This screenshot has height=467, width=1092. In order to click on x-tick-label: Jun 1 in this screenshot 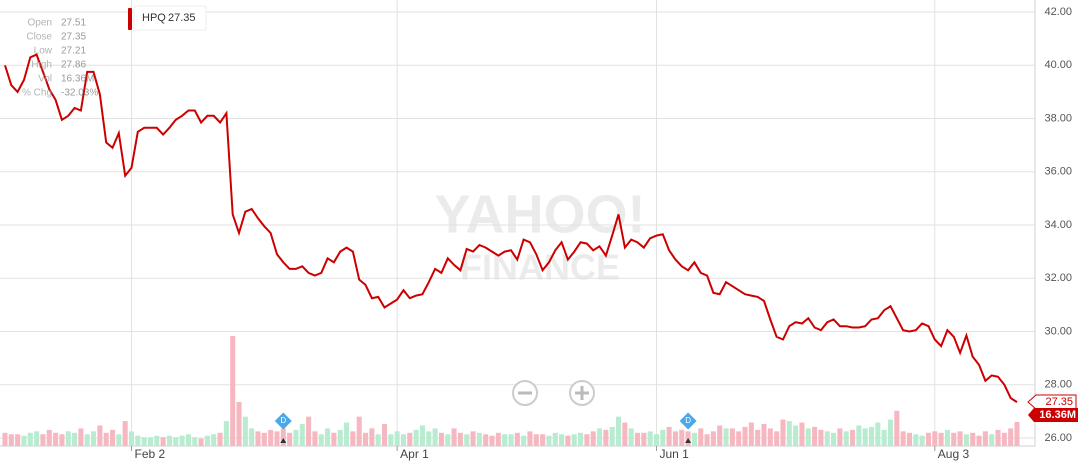, I will do `click(674, 454)`.